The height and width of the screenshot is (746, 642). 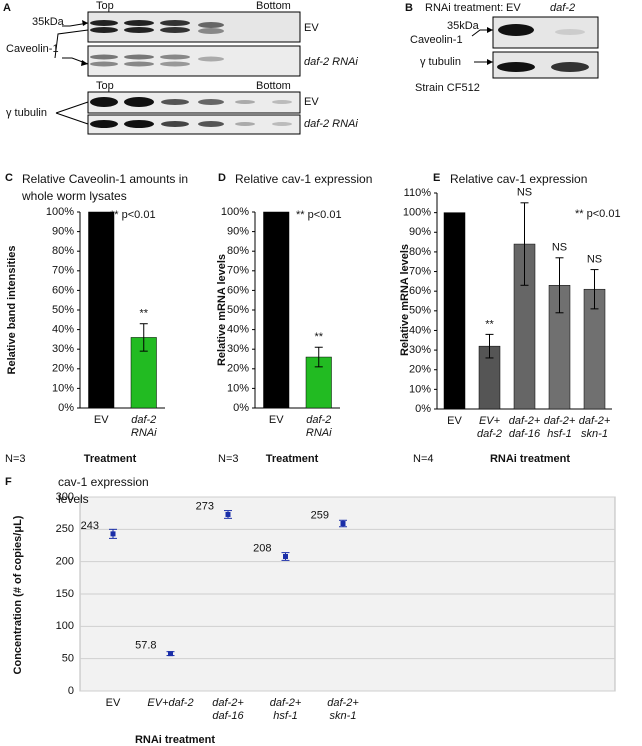 What do you see at coordinates (68, 659) in the screenshot?
I see `y-tick-label: 50` at bounding box center [68, 659].